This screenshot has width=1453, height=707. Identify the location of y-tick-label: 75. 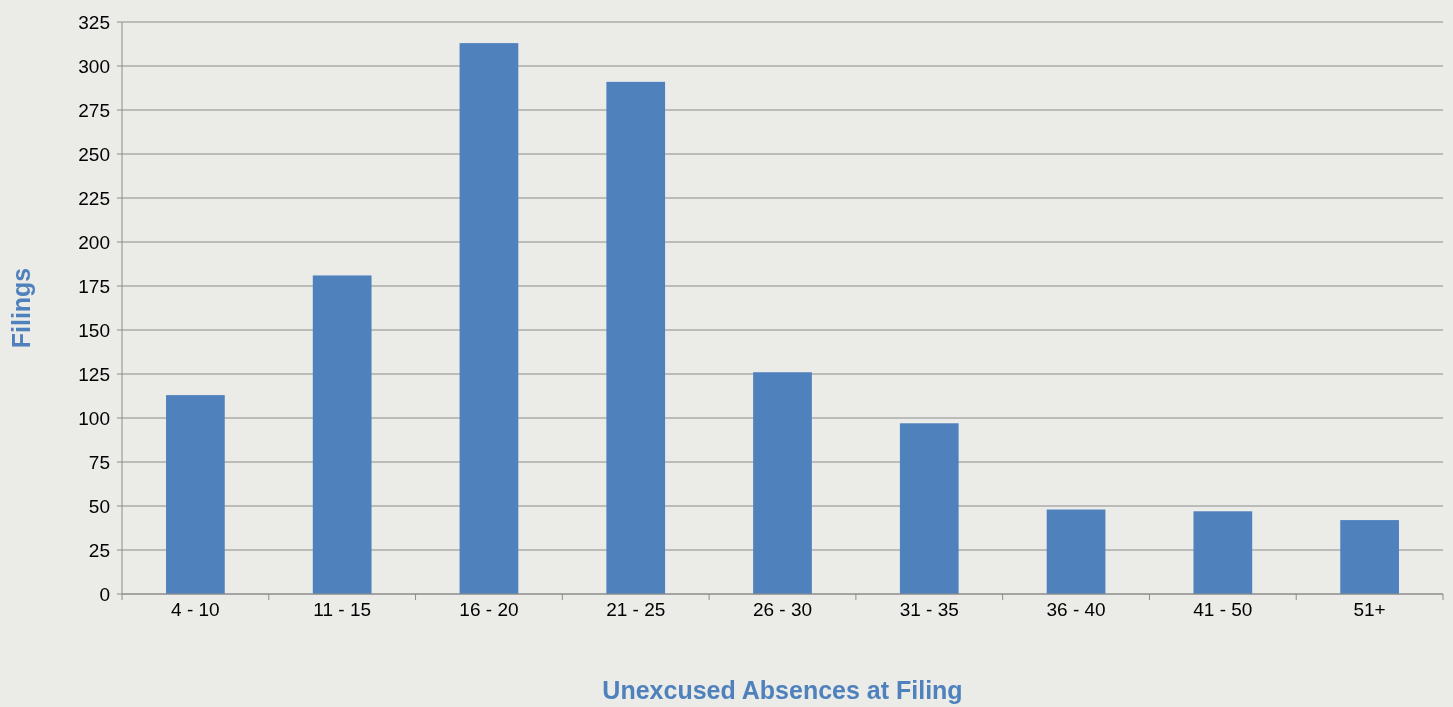
(99, 462).